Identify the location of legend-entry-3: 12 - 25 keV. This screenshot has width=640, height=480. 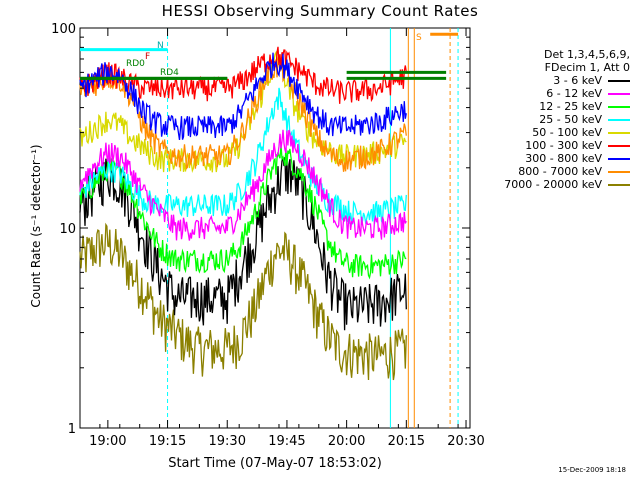
(567, 106).